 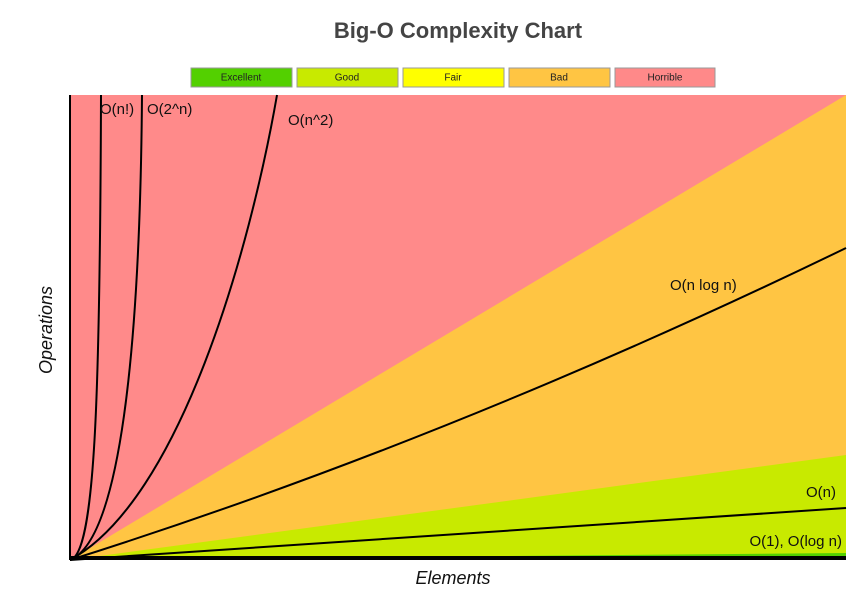 I want to click on legend-label: Horrible, so click(x=664, y=78).